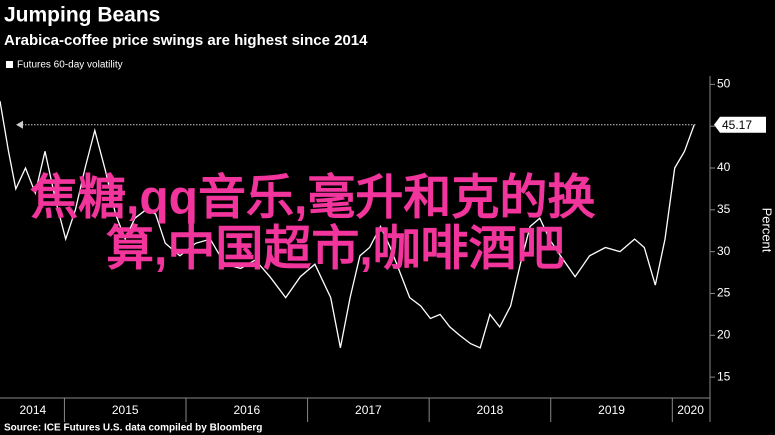  I want to click on x-tick-label: 2019, so click(611, 410).